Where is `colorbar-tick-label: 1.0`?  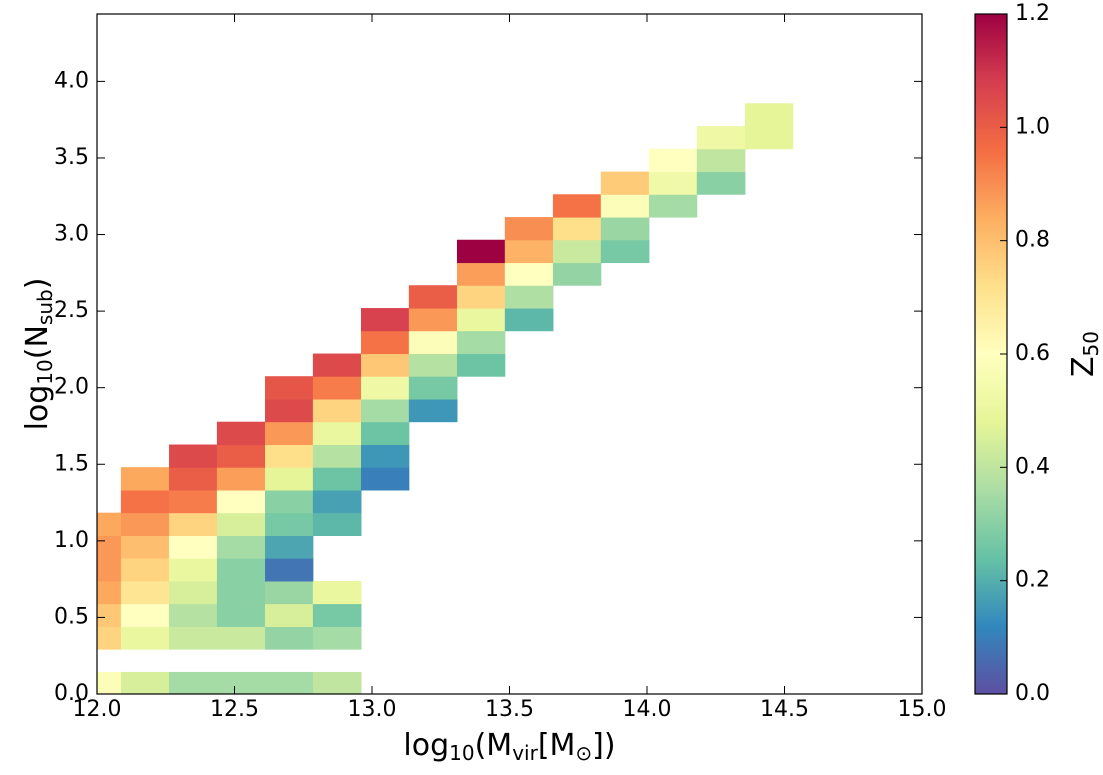
colorbar-tick-label: 1.0 is located at coordinates (1032, 126).